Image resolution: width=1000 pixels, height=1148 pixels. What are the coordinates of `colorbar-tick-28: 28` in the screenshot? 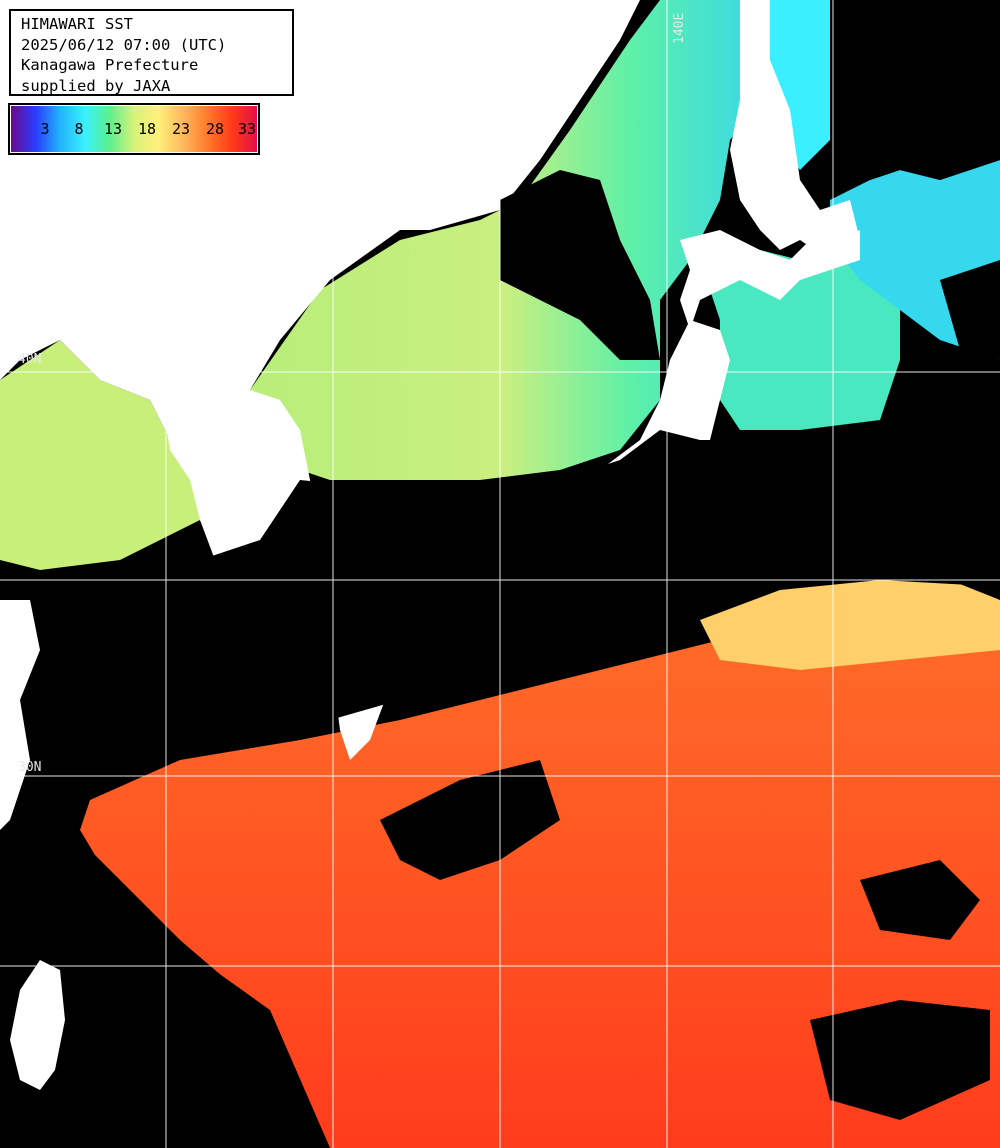 It's located at (215, 129).